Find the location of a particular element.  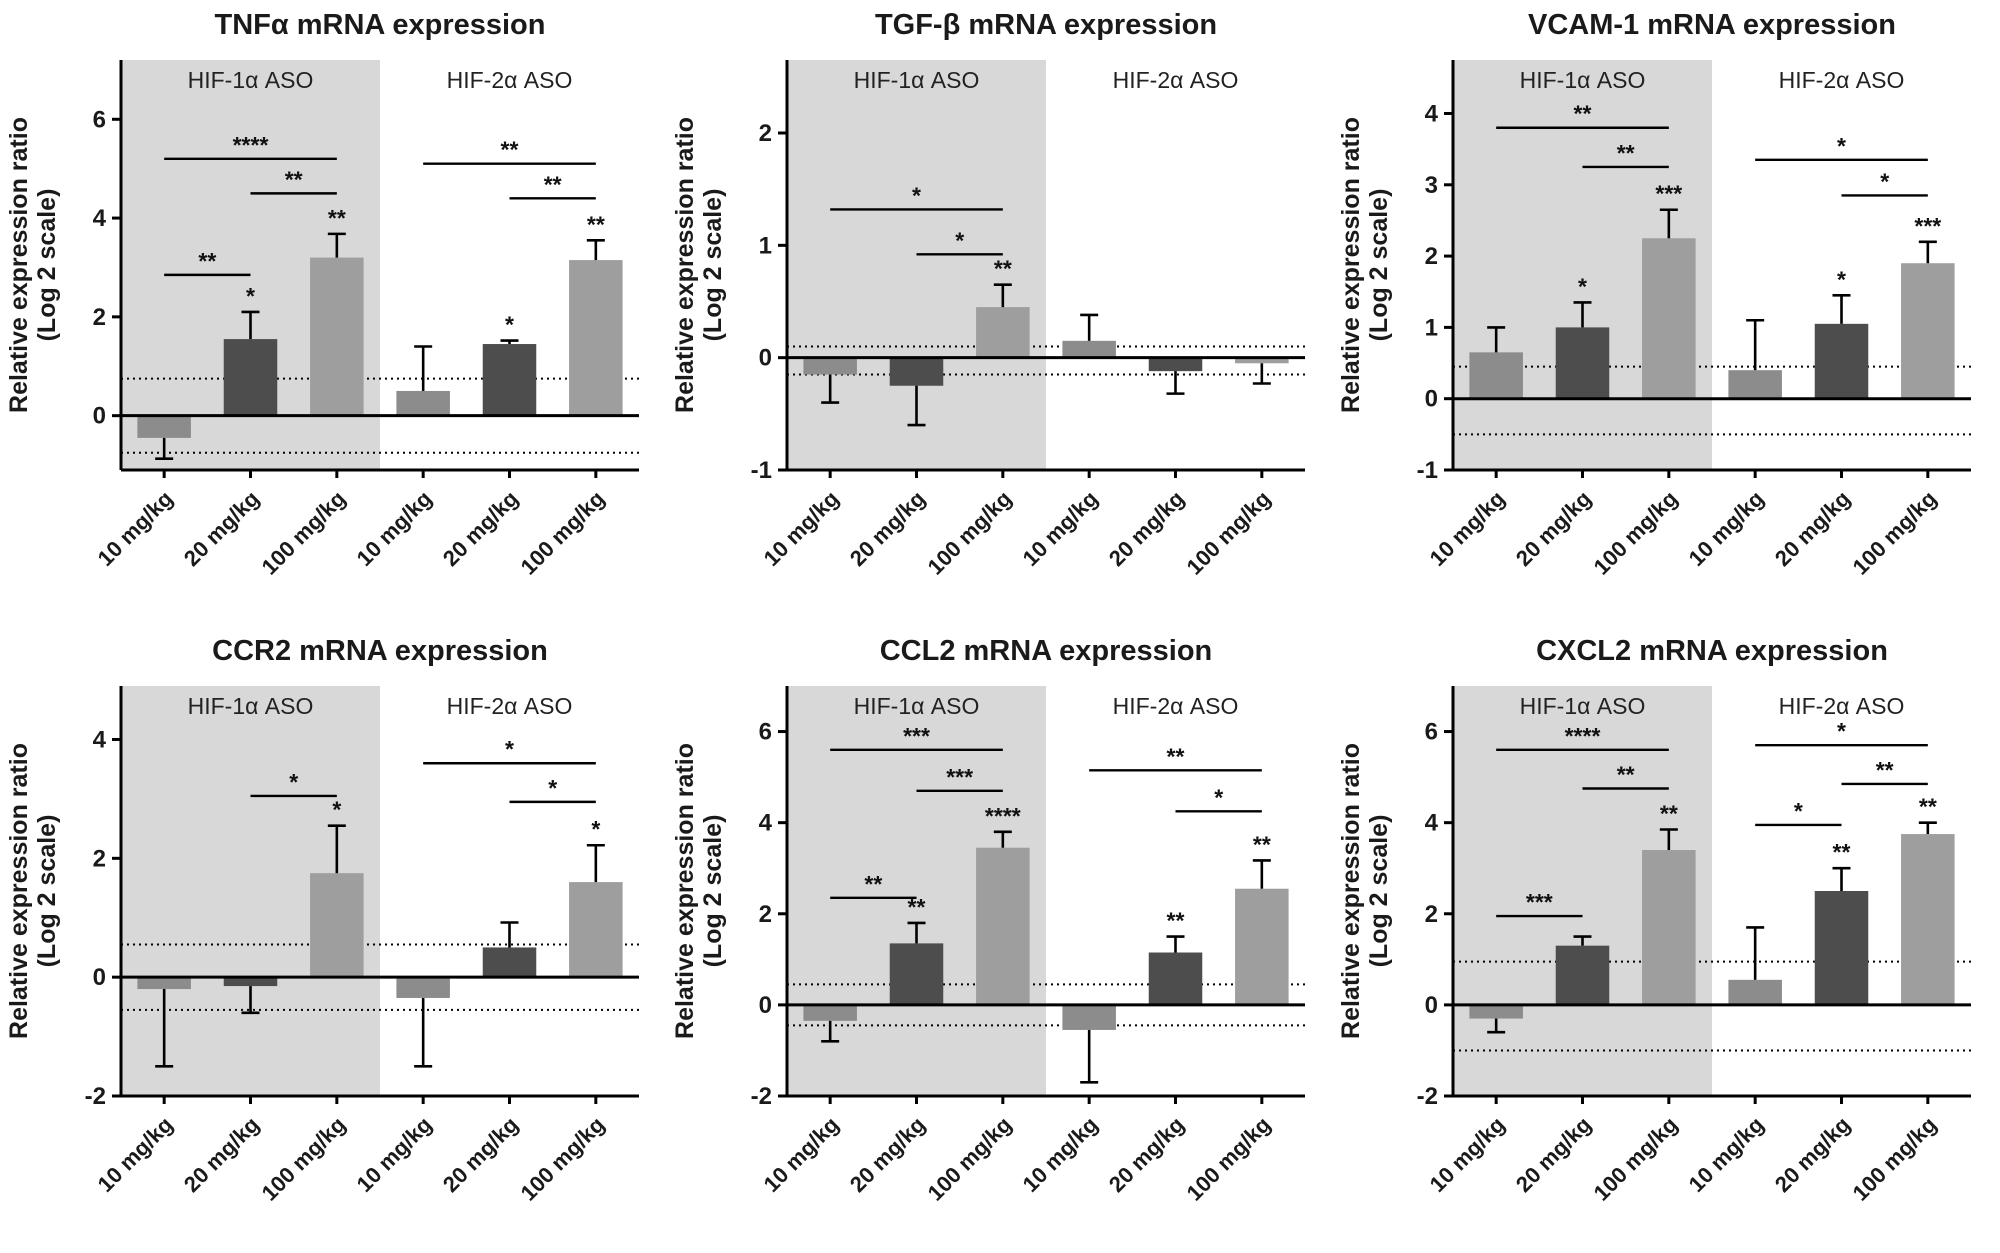

y-tick-label: 6 is located at coordinates (765, 732).